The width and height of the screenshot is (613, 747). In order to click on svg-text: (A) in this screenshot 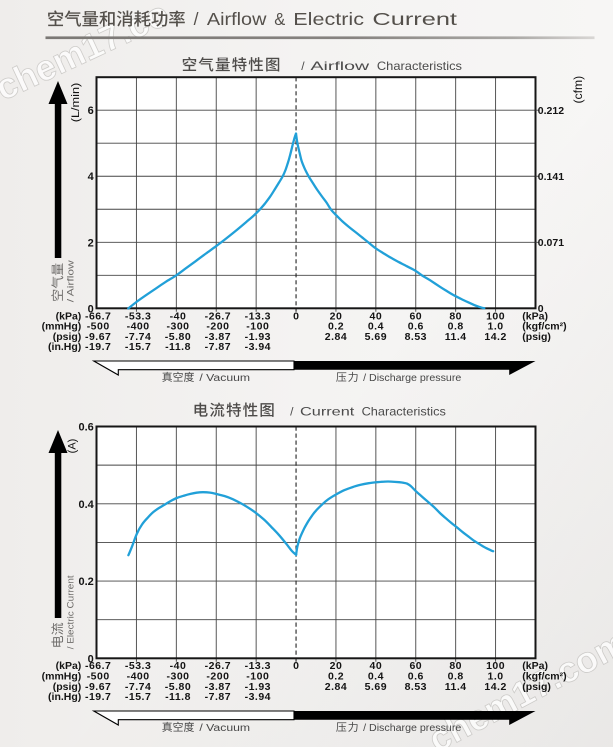, I will do `click(73, 446)`.